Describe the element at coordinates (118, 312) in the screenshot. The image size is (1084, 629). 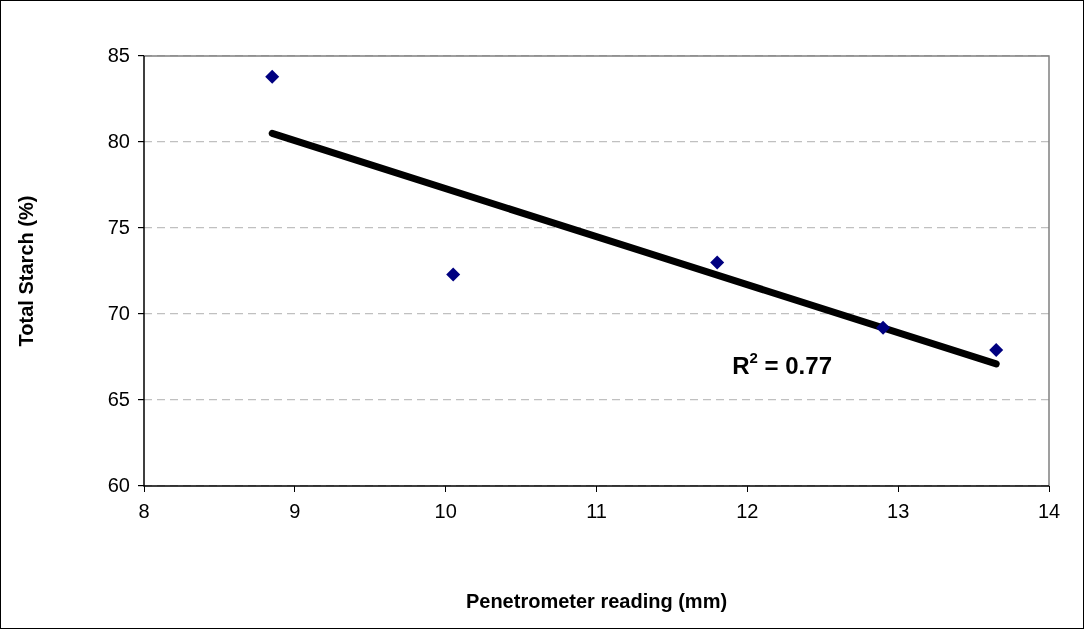
I see `y-tick-label: 70` at that location.